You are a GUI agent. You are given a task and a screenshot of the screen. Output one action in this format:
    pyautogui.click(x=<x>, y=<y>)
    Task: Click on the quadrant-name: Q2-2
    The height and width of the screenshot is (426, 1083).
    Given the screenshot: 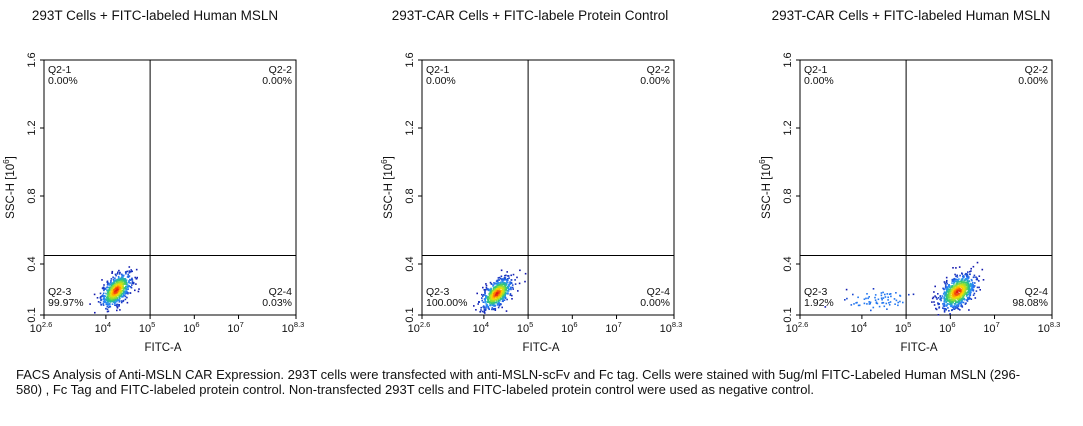 What is the action you would take?
    pyautogui.click(x=659, y=70)
    